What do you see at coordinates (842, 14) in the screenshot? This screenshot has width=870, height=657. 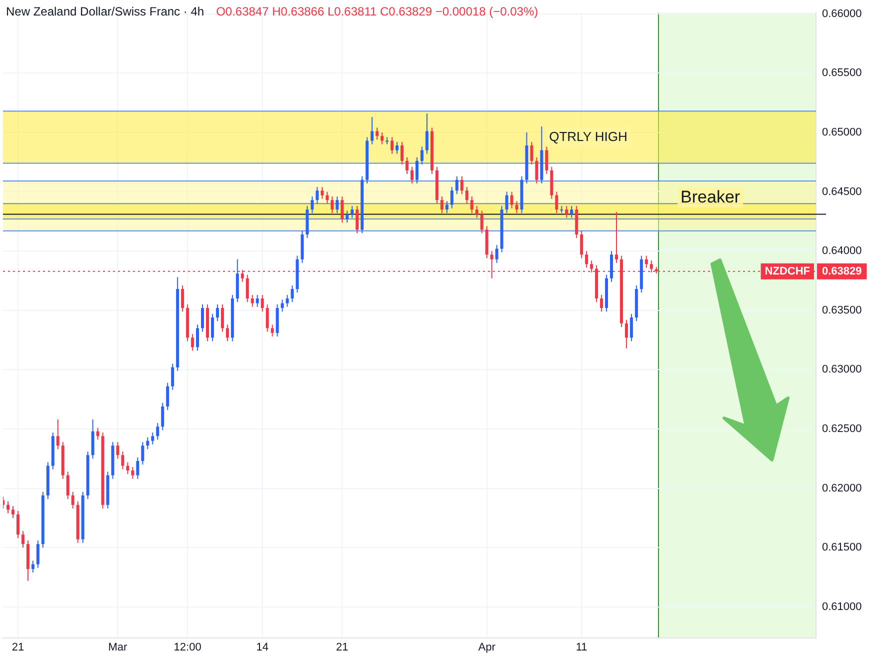 I see `y-tick-label: 0.66000` at bounding box center [842, 14].